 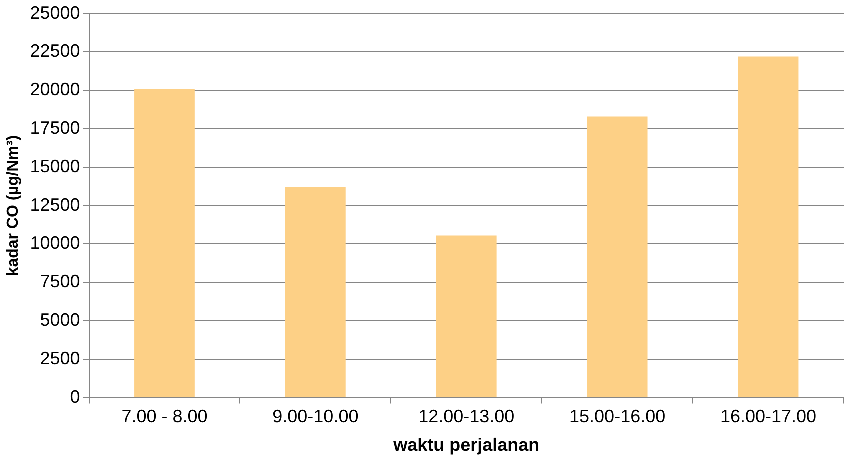 What do you see at coordinates (618, 416) in the screenshot?
I see `x-tick-label: 15.00-16.00` at bounding box center [618, 416].